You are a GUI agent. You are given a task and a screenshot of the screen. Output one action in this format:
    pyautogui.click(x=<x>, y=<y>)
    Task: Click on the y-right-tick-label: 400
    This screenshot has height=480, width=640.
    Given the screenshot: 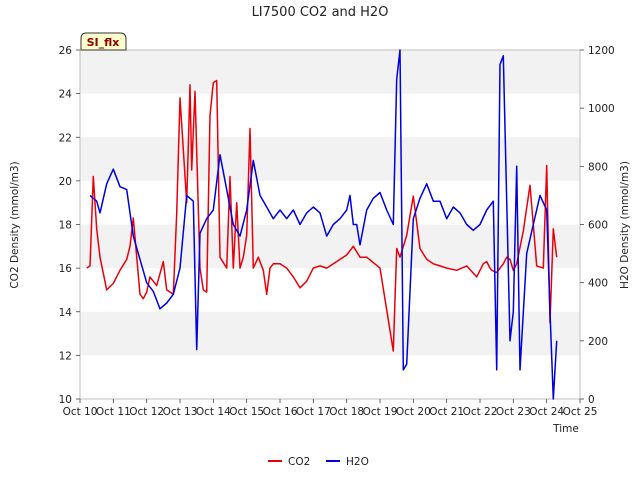 What is the action you would take?
    pyautogui.click(x=598, y=284)
    